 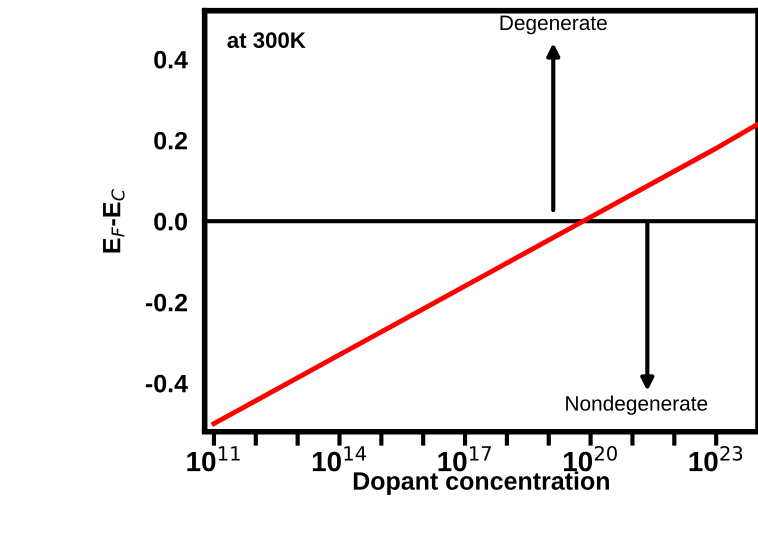 I want to click on x-tick-label: 10$^{17}$, so click(x=464, y=459).